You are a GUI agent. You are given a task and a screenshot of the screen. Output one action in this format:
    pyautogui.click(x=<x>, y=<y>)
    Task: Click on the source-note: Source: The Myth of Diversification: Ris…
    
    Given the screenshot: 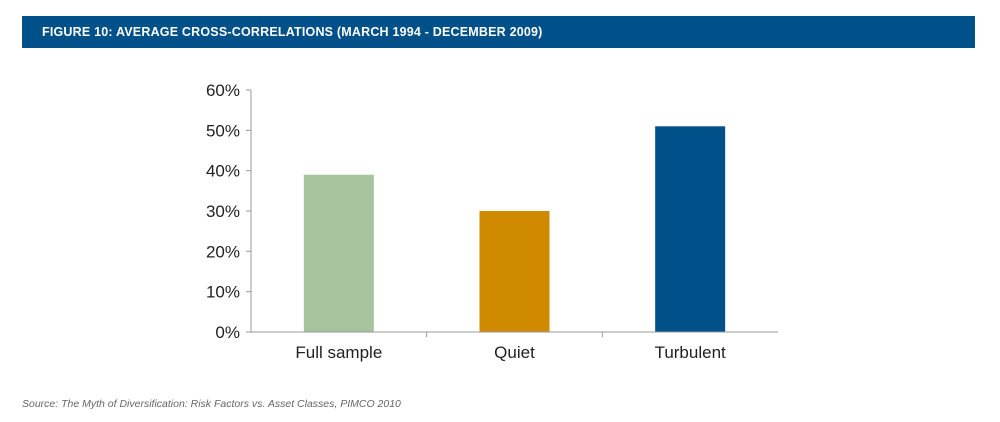 What is the action you would take?
    pyautogui.click(x=211, y=404)
    